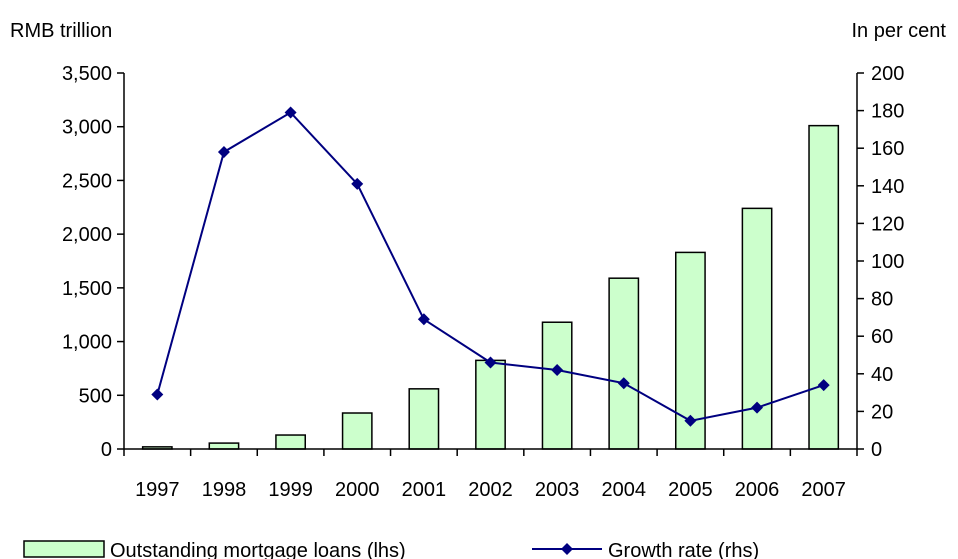 This screenshot has height=559, width=958. I want to click on bar-2002, so click(490, 404).